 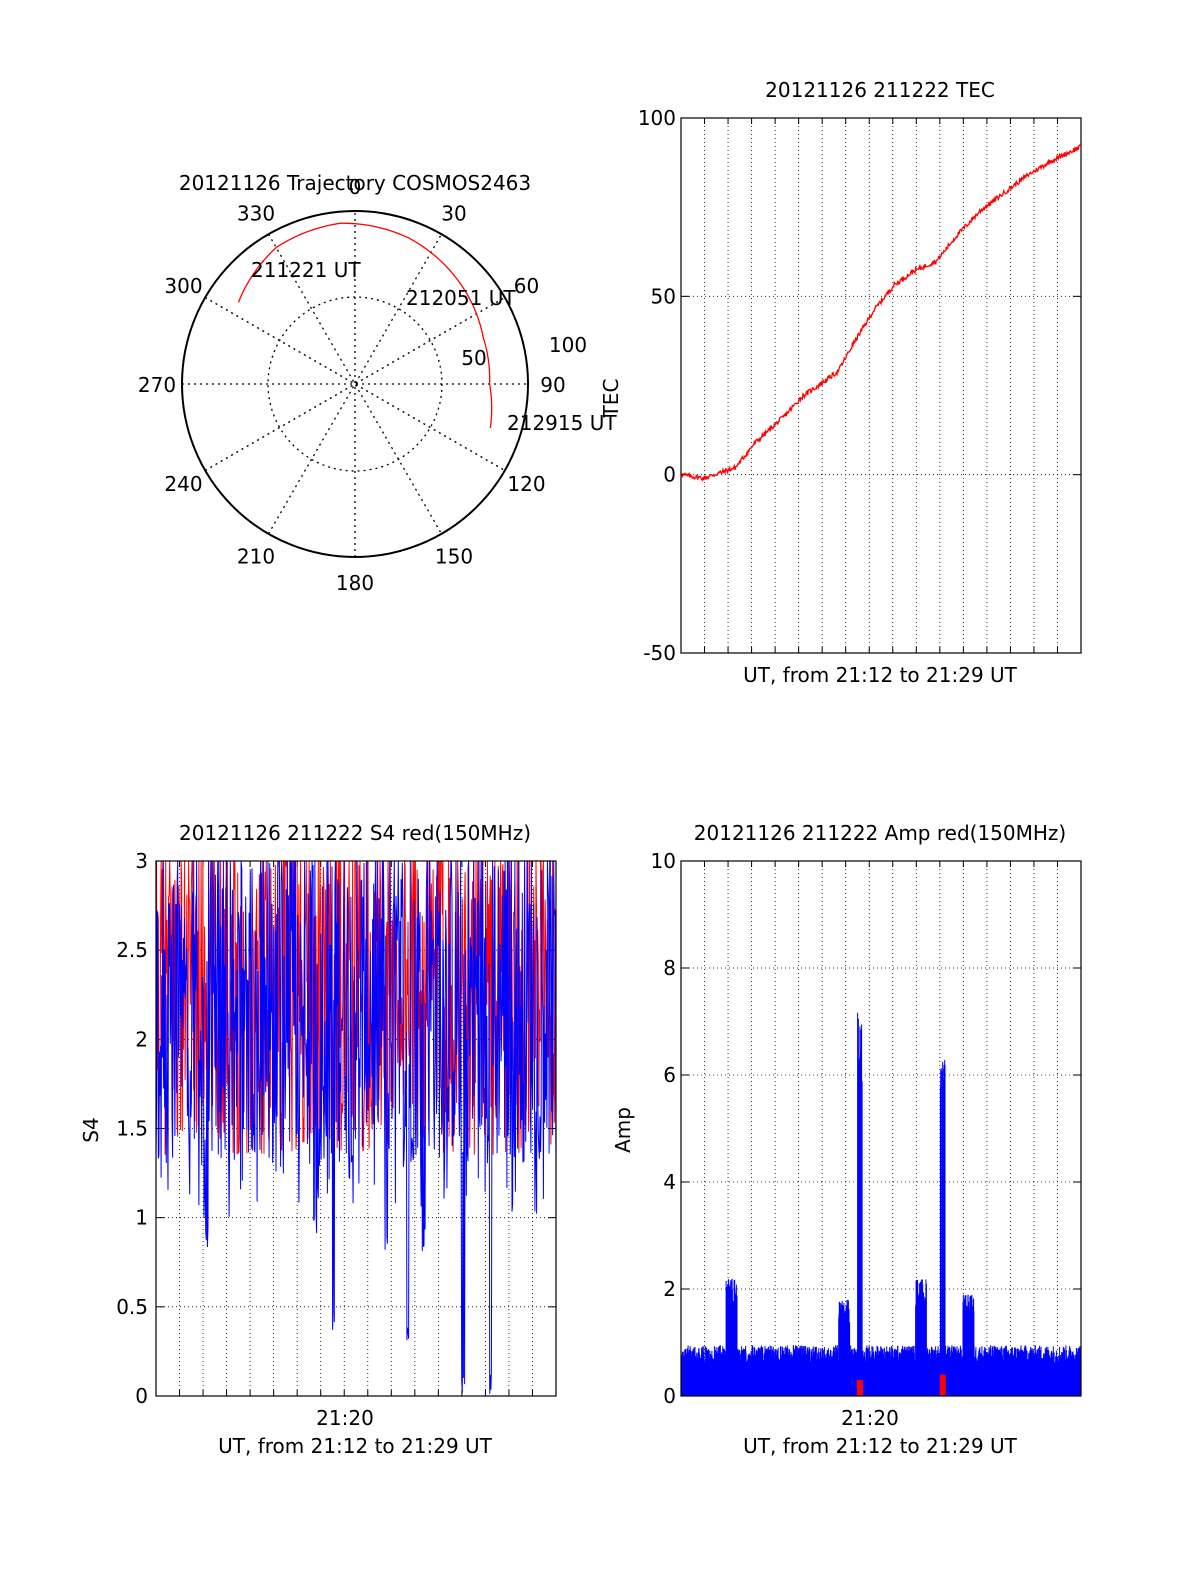 I want to click on polar-radial-label-50: 50, so click(x=473, y=358).